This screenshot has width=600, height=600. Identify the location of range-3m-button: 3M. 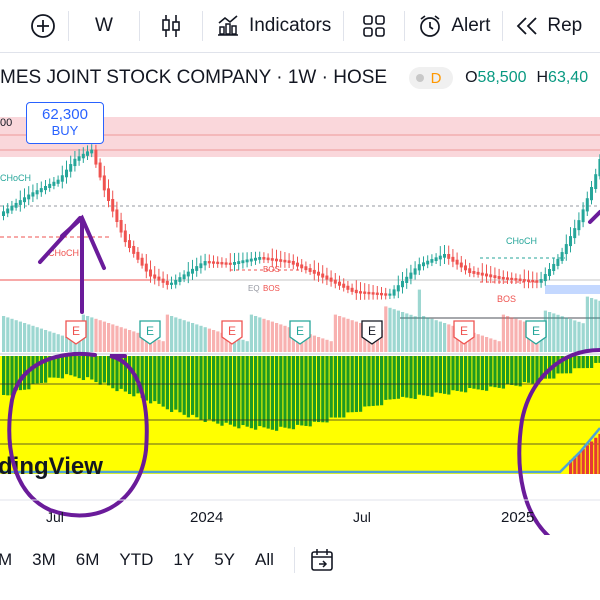
(44, 559).